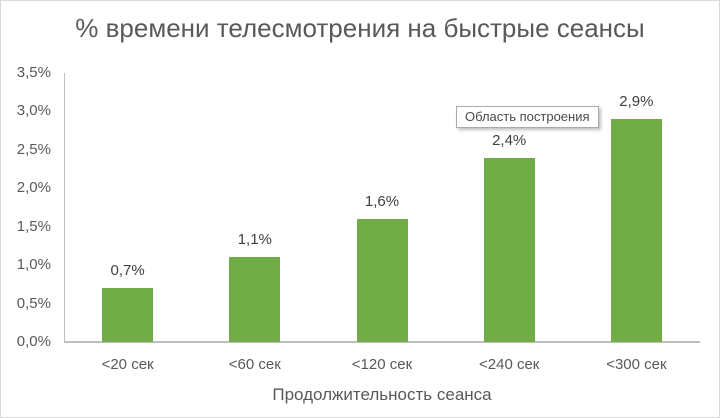  What do you see at coordinates (127, 364) in the screenshot?
I see `x-tick-label: <20 сек` at bounding box center [127, 364].